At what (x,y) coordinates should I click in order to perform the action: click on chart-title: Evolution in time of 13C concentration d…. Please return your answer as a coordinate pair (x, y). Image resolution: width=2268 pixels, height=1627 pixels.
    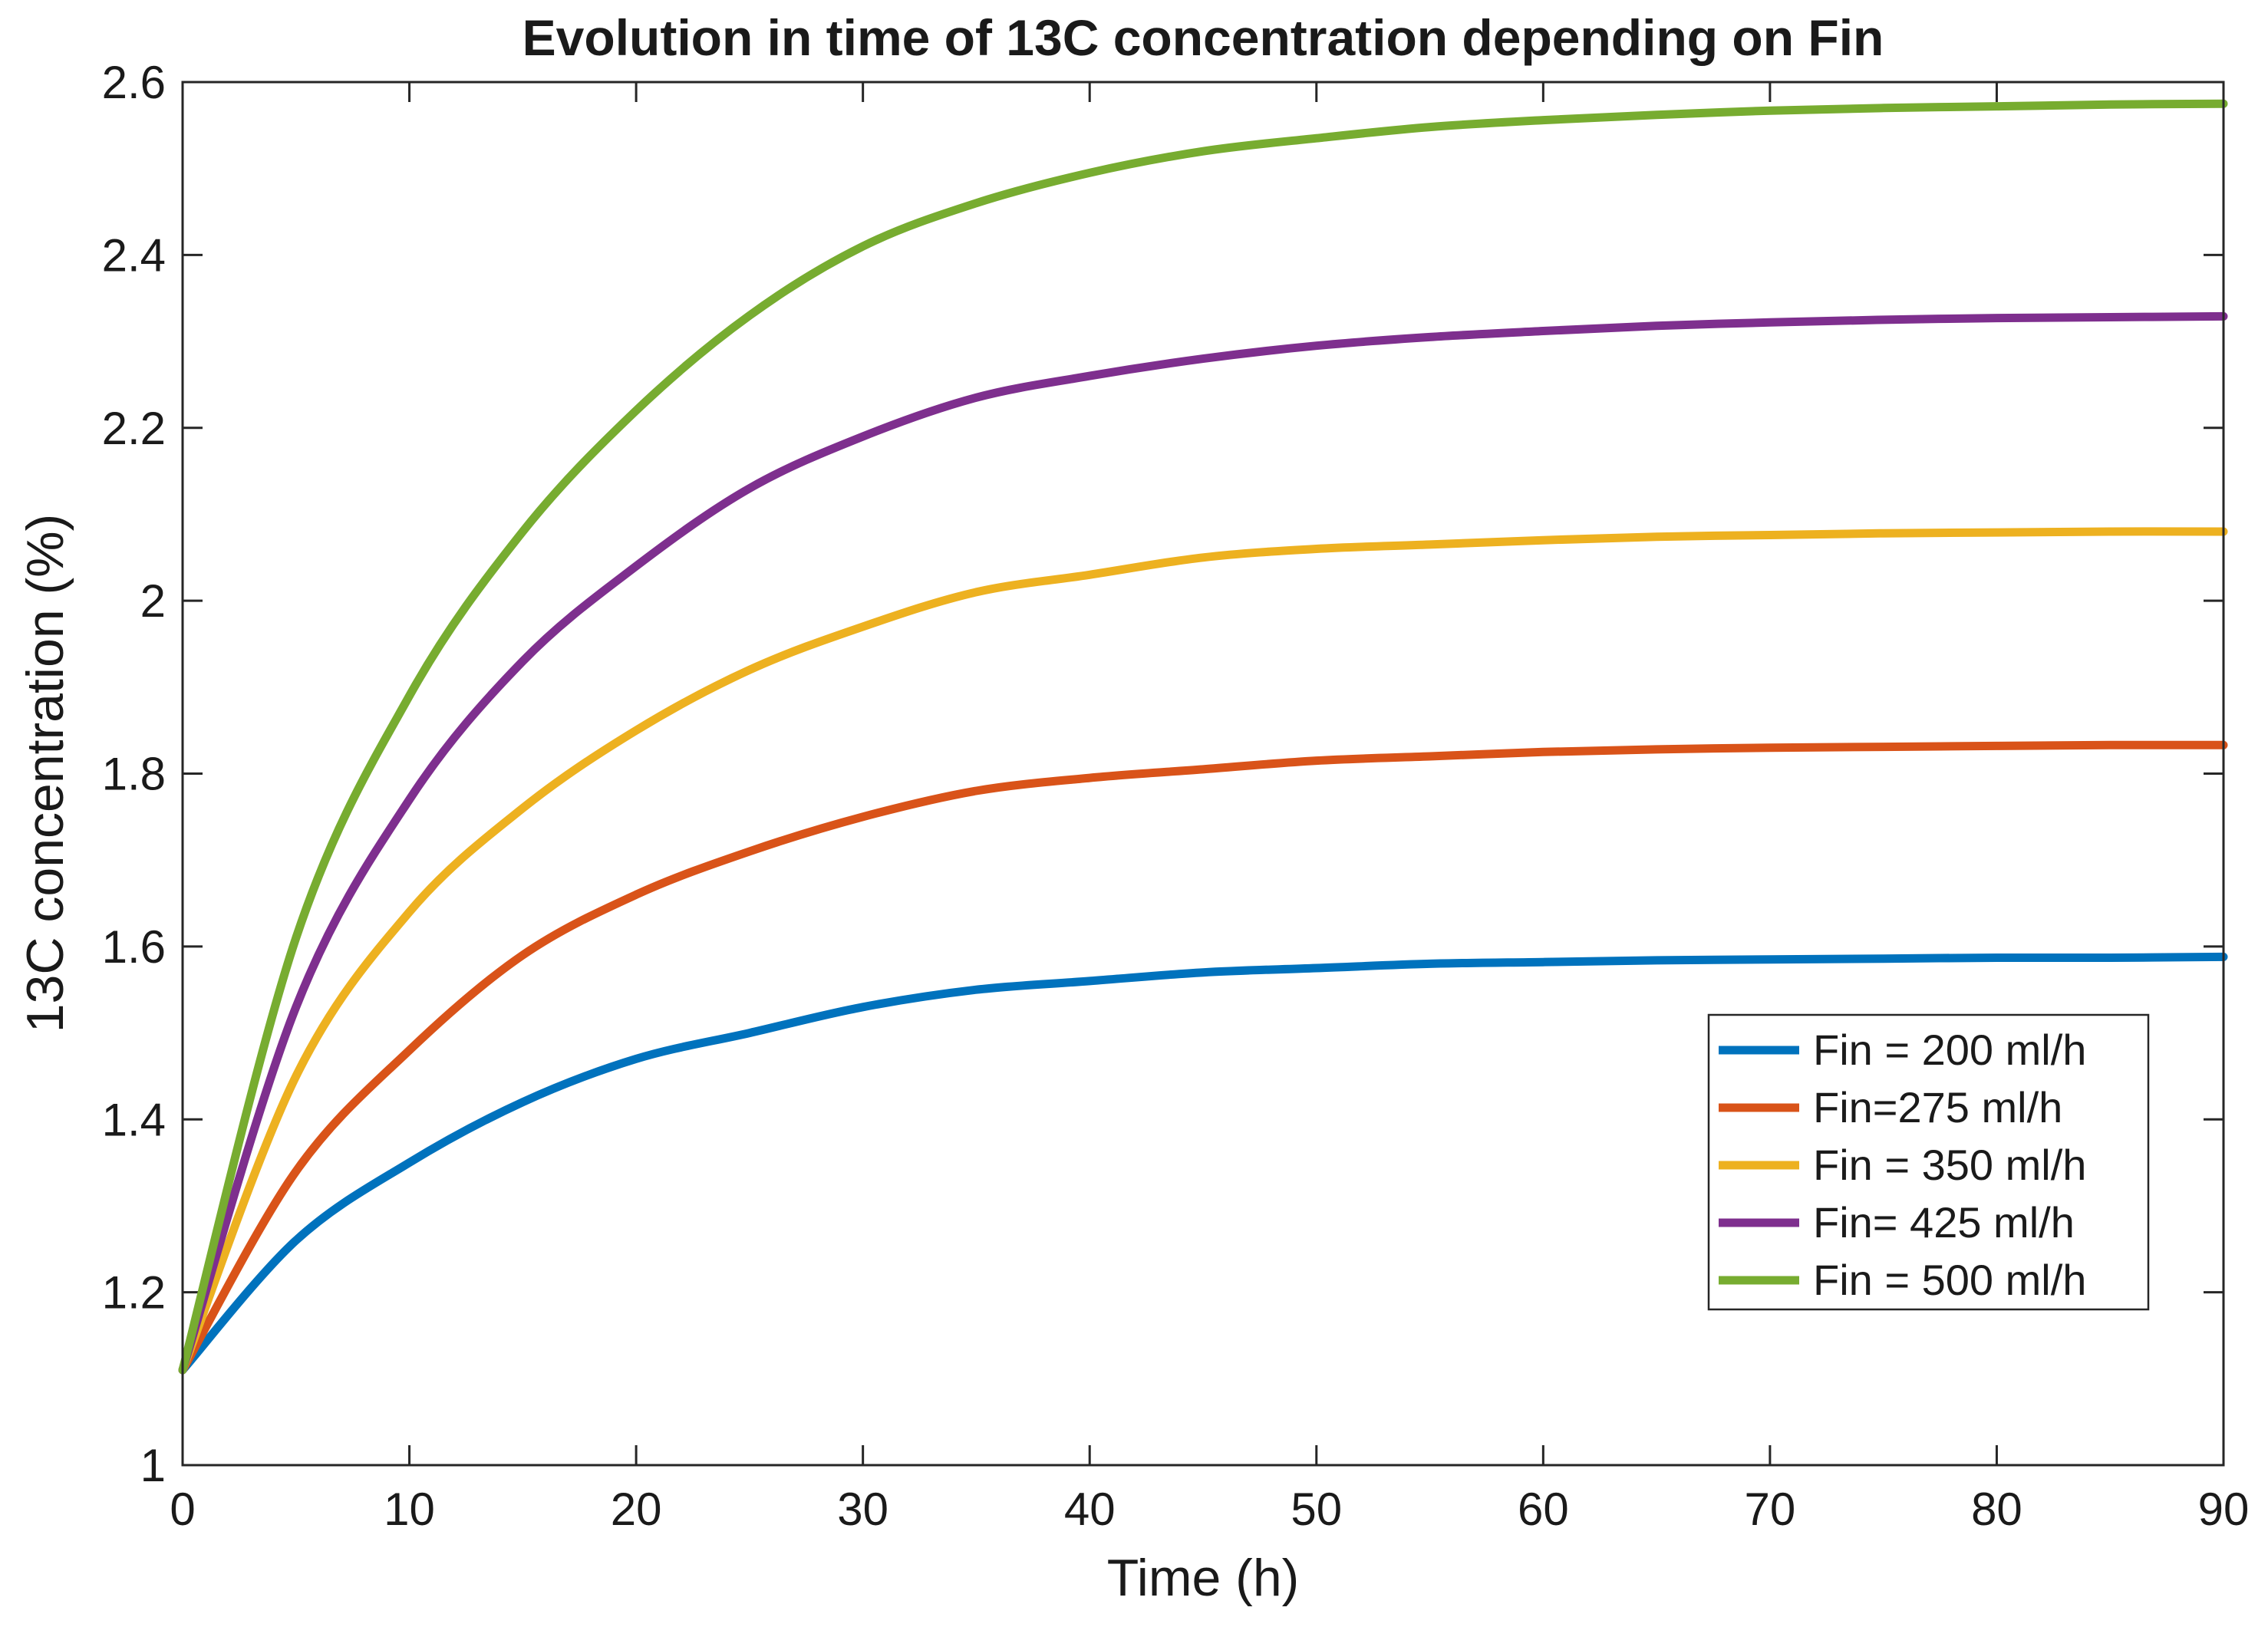
    Looking at the image, I should click on (1203, 37).